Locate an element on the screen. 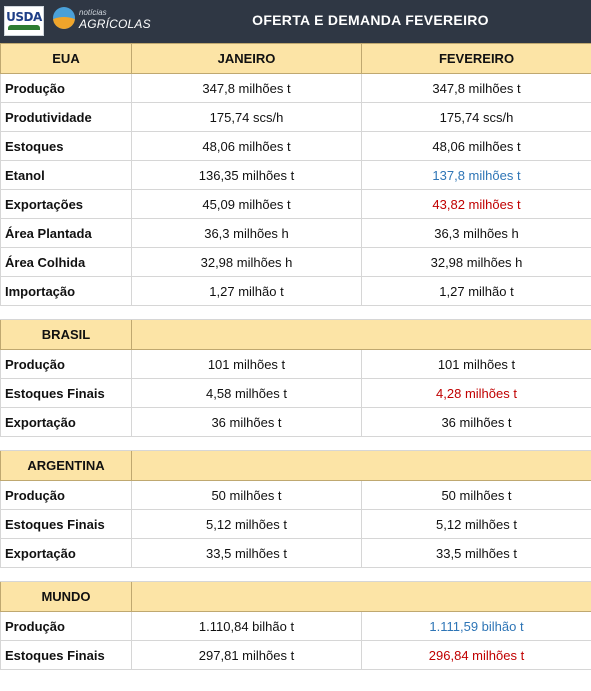 The height and width of the screenshot is (691, 591). janeiro-value: 297,81 milhões t is located at coordinates (246, 655).